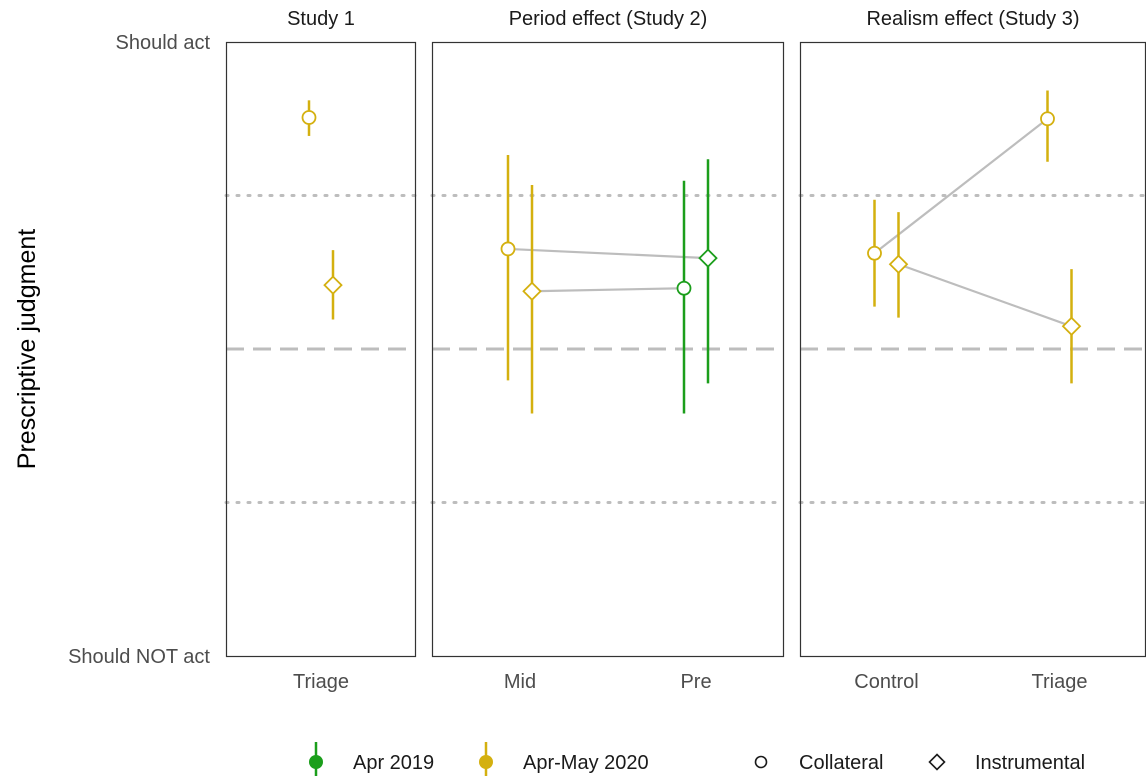  What do you see at coordinates (520, 682) in the screenshot?
I see `x-tick-label: Mid` at bounding box center [520, 682].